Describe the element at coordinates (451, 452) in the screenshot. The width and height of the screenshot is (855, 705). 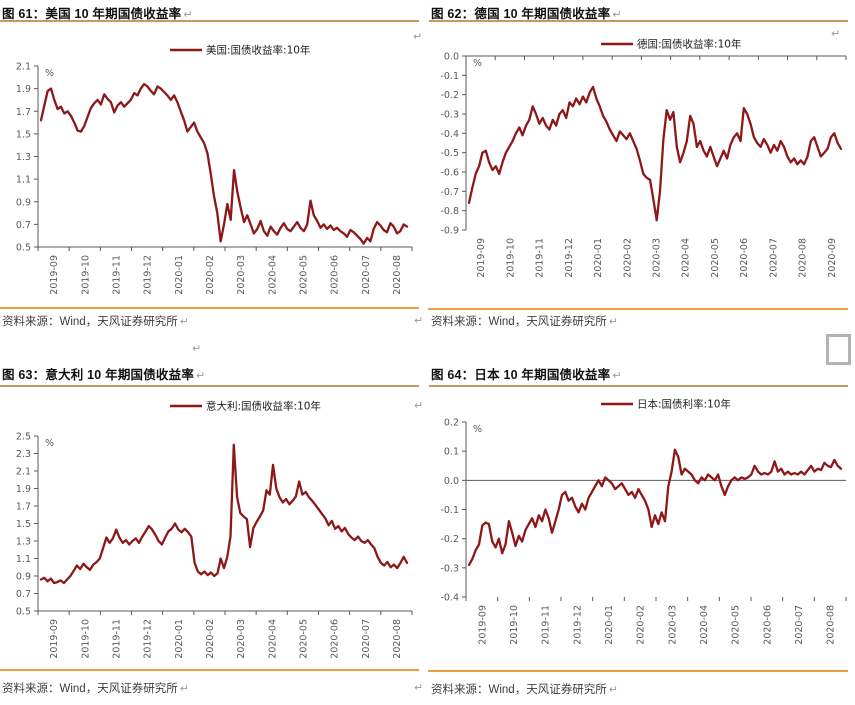
I see `svg-text: 0.1` at that location.